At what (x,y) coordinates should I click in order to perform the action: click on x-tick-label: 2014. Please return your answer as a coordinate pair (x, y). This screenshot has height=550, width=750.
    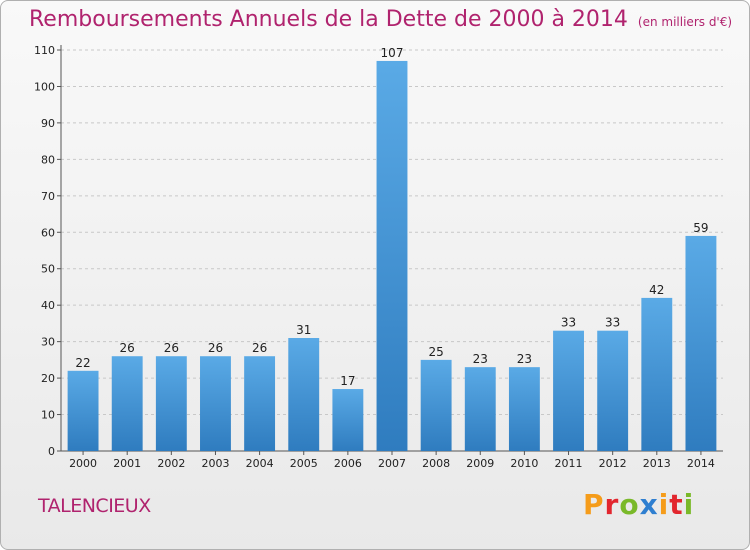
    Looking at the image, I should click on (701, 463).